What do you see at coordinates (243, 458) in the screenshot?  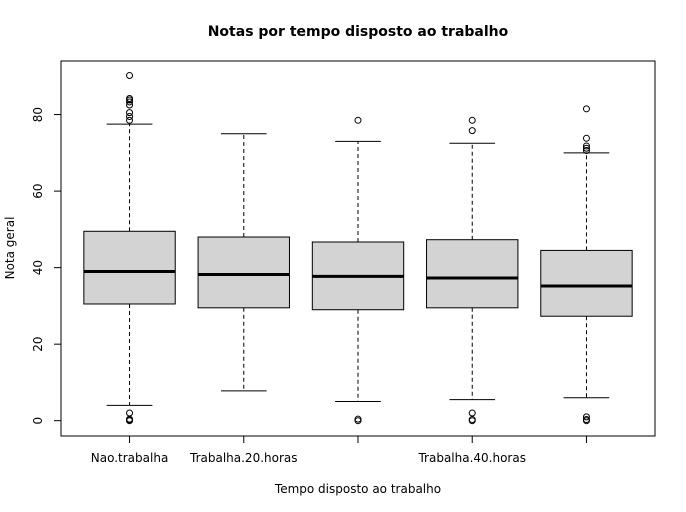 I see `x-tick-label: Trabalha.20.horas` at bounding box center [243, 458].